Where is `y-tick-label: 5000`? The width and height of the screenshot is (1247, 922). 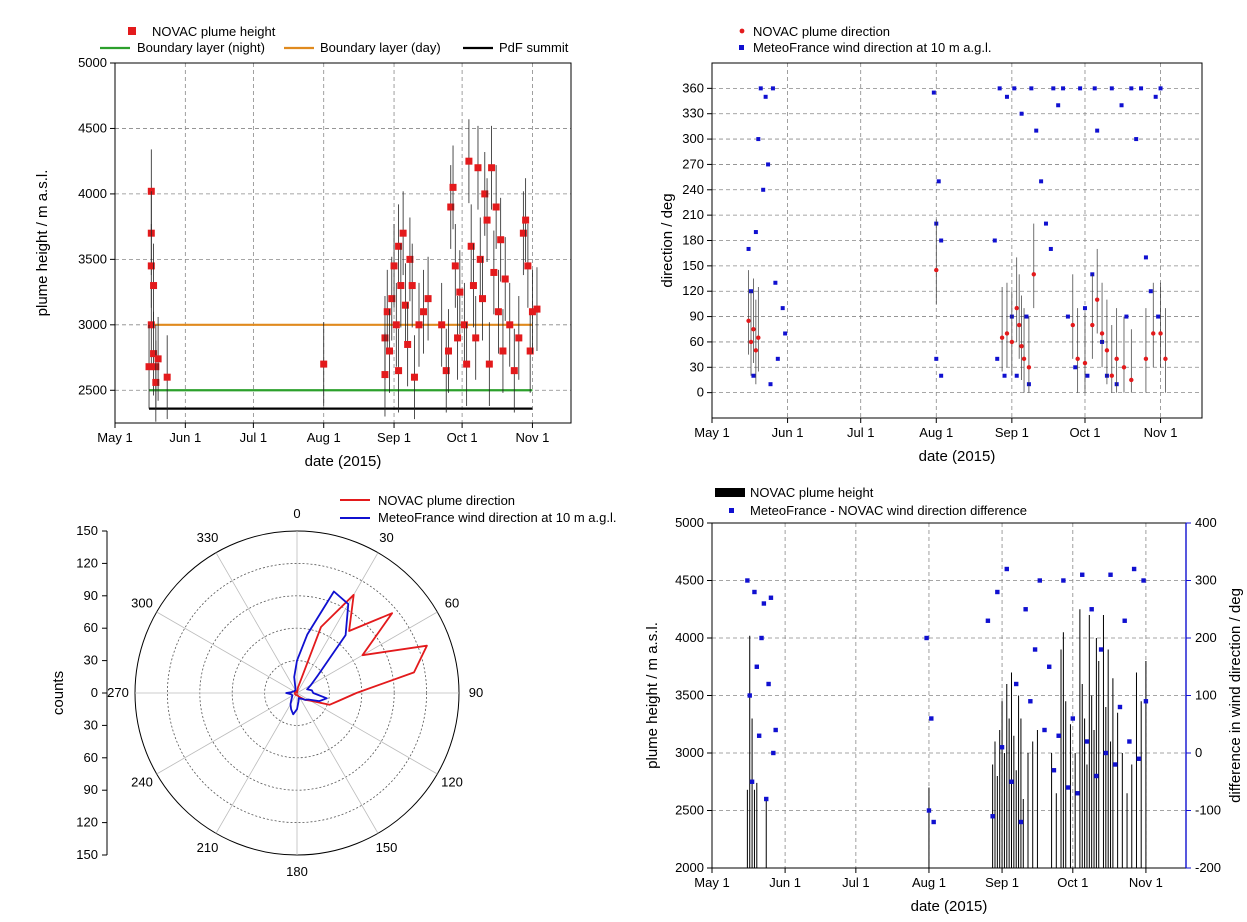
y-tick-label: 5000 is located at coordinates (92, 62).